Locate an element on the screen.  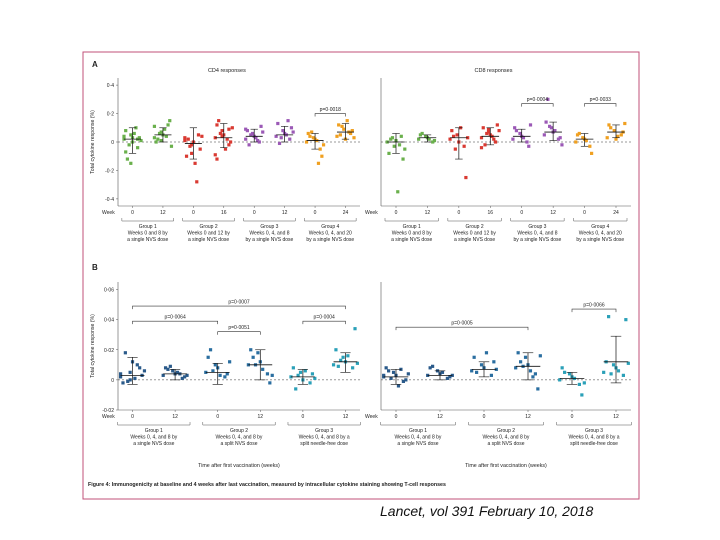
p-value-label: p=0·0066 is located at coordinates (593, 306).